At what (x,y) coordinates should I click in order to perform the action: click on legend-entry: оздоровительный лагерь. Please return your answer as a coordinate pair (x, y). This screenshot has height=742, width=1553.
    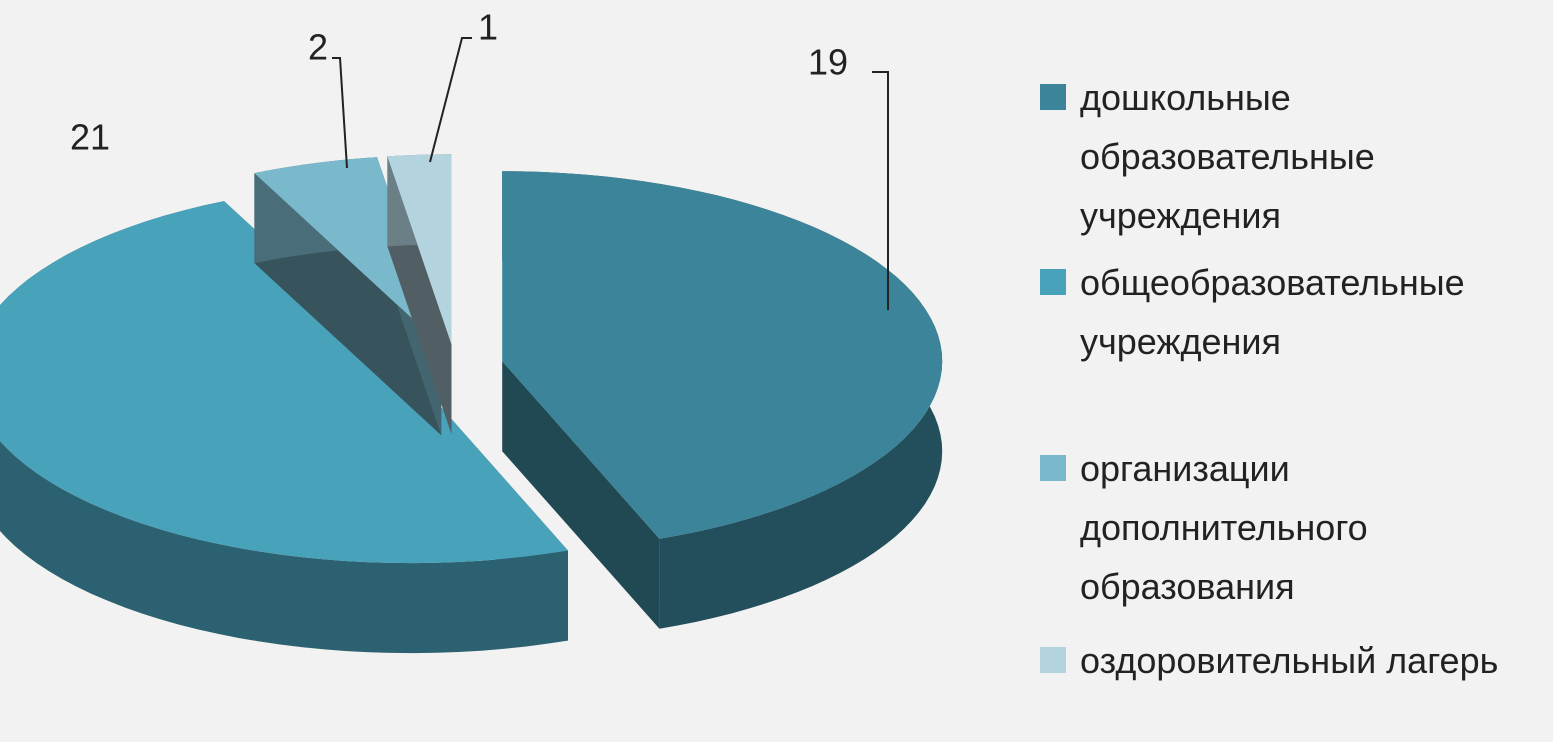
    Looking at the image, I should click on (1292, 660).